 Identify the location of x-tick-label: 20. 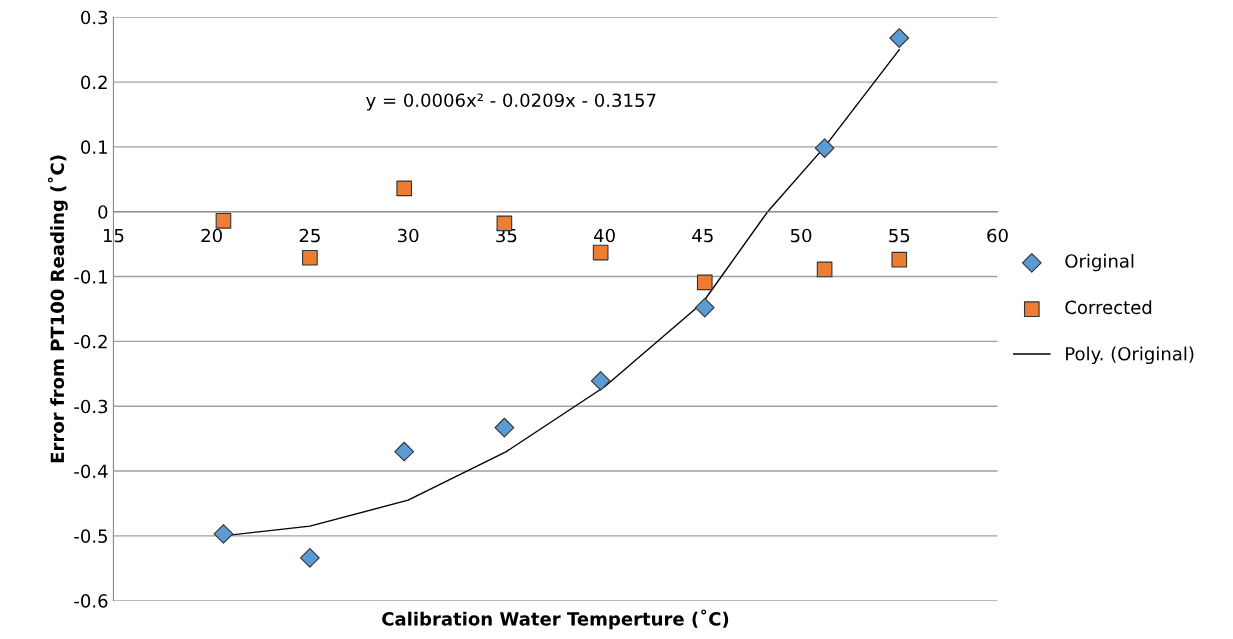
(211, 235).